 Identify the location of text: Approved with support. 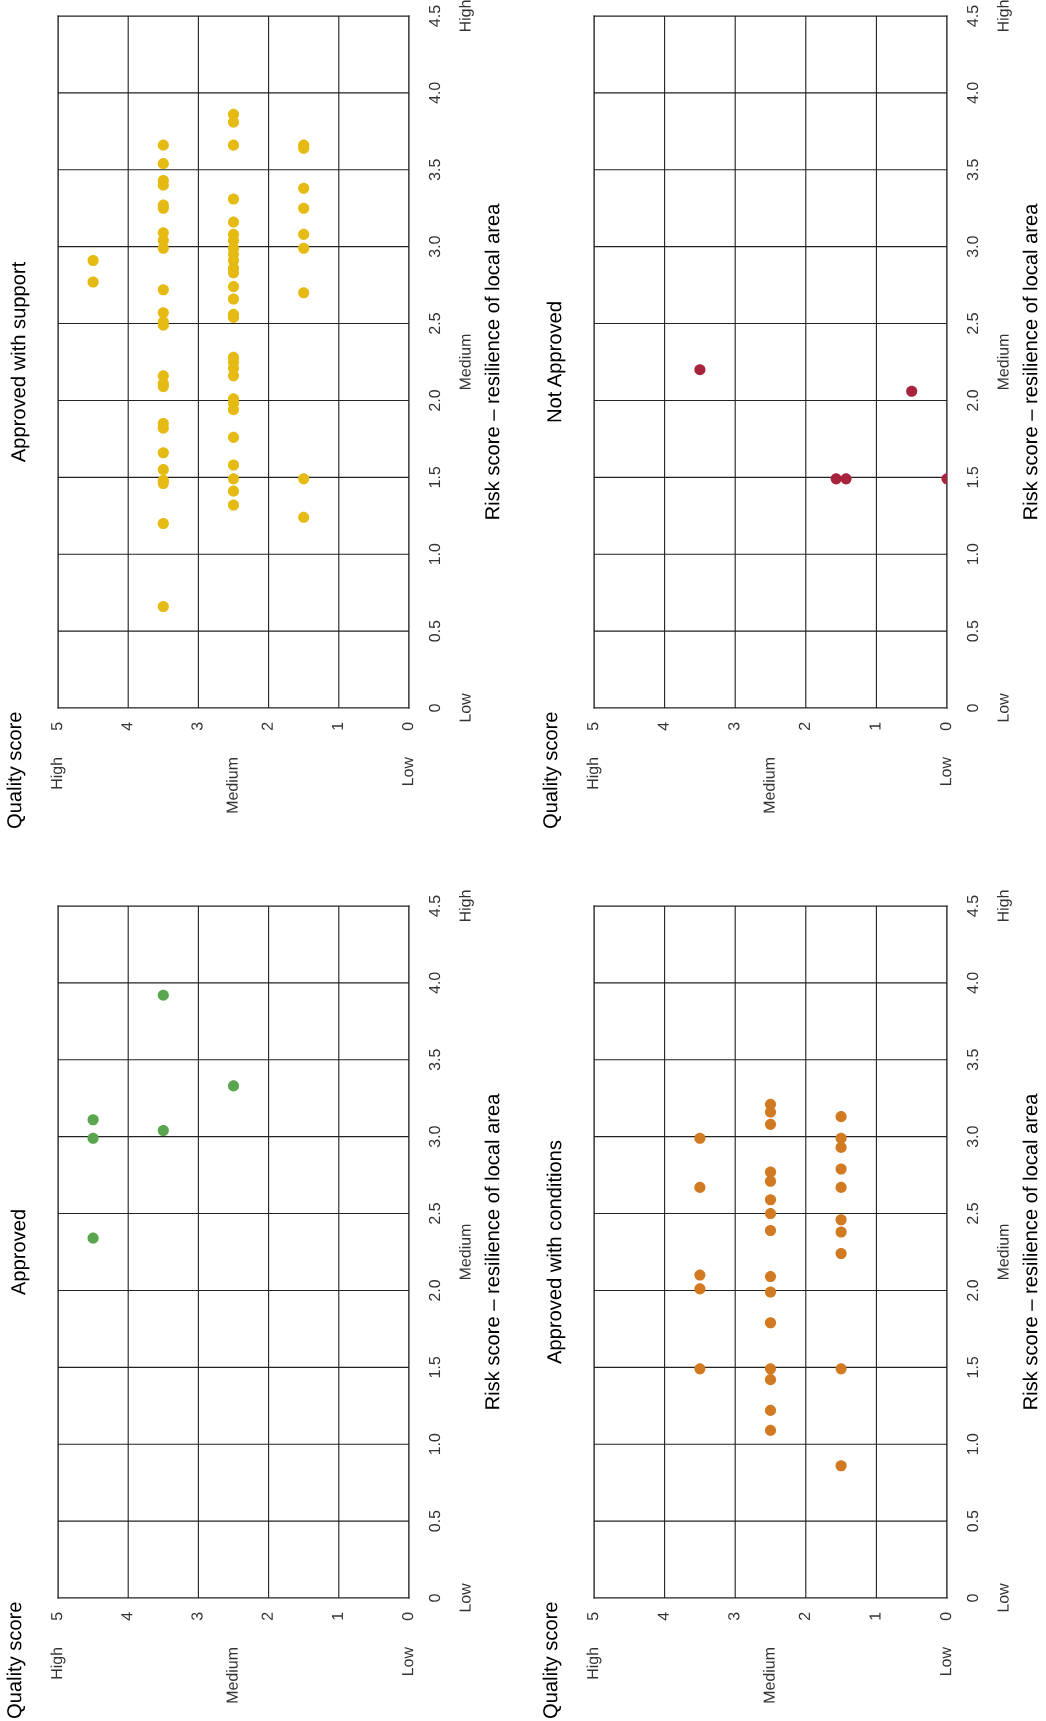
(20, 362).